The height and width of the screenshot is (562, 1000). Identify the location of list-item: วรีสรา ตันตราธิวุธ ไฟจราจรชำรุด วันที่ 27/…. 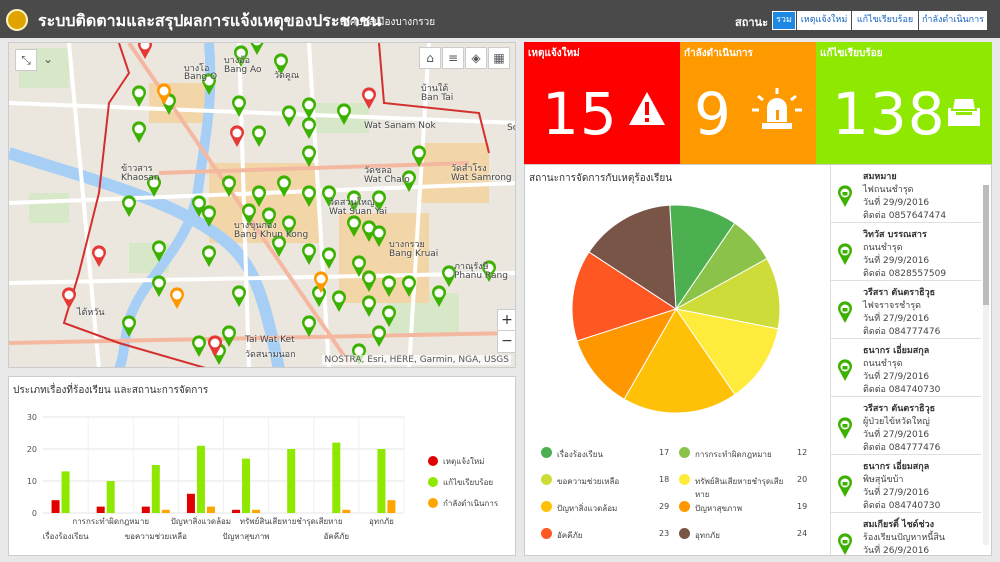
(906, 310).